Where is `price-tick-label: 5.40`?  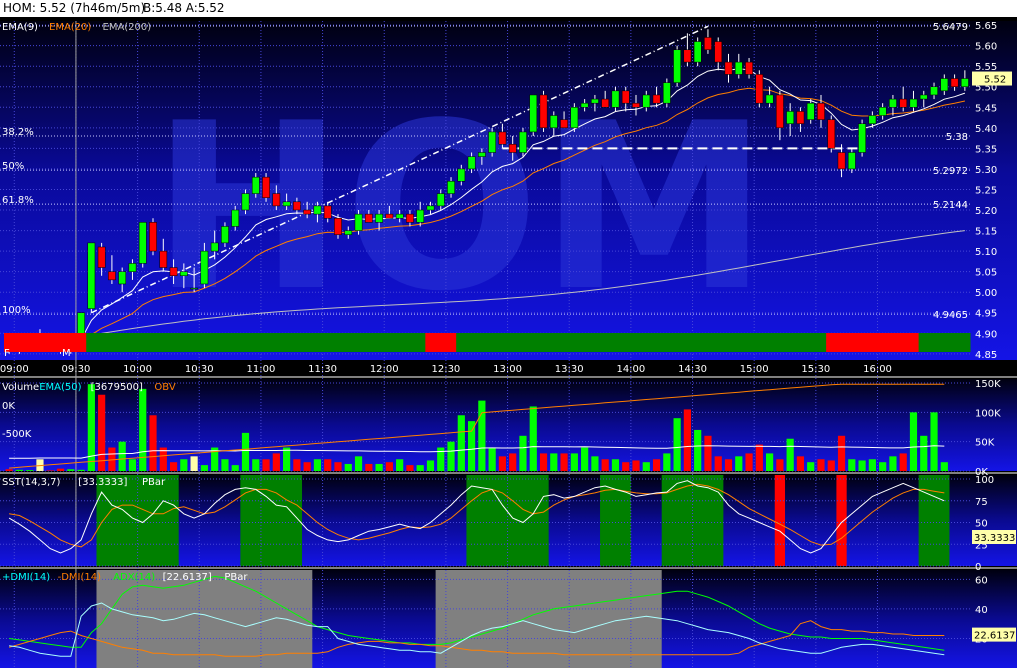
price-tick-label: 5.40 is located at coordinates (986, 129).